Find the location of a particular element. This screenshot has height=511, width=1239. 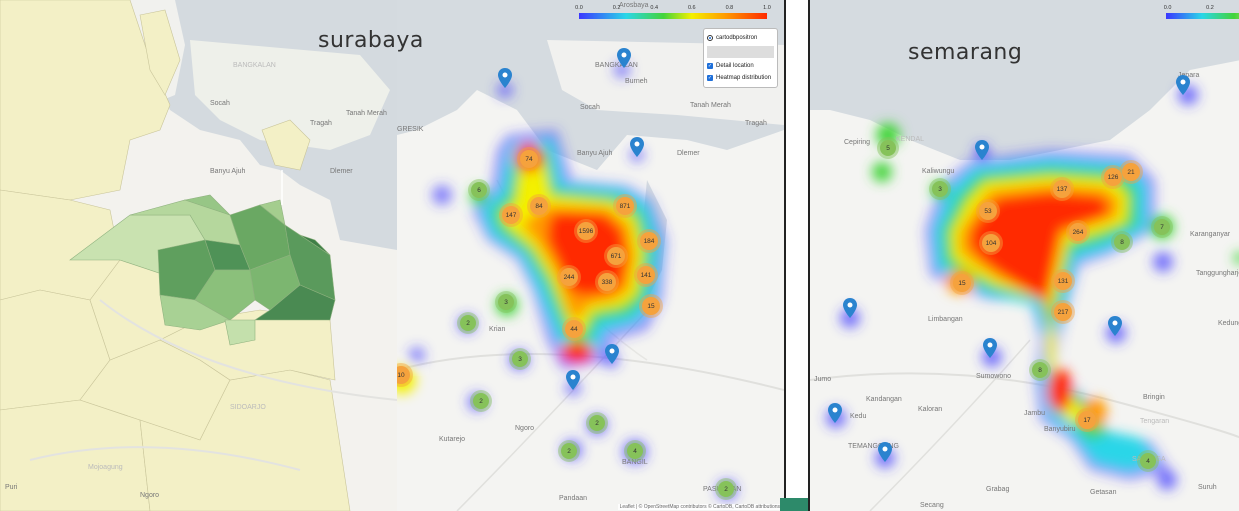

marker-cluster: 53 is located at coordinates (988, 211).